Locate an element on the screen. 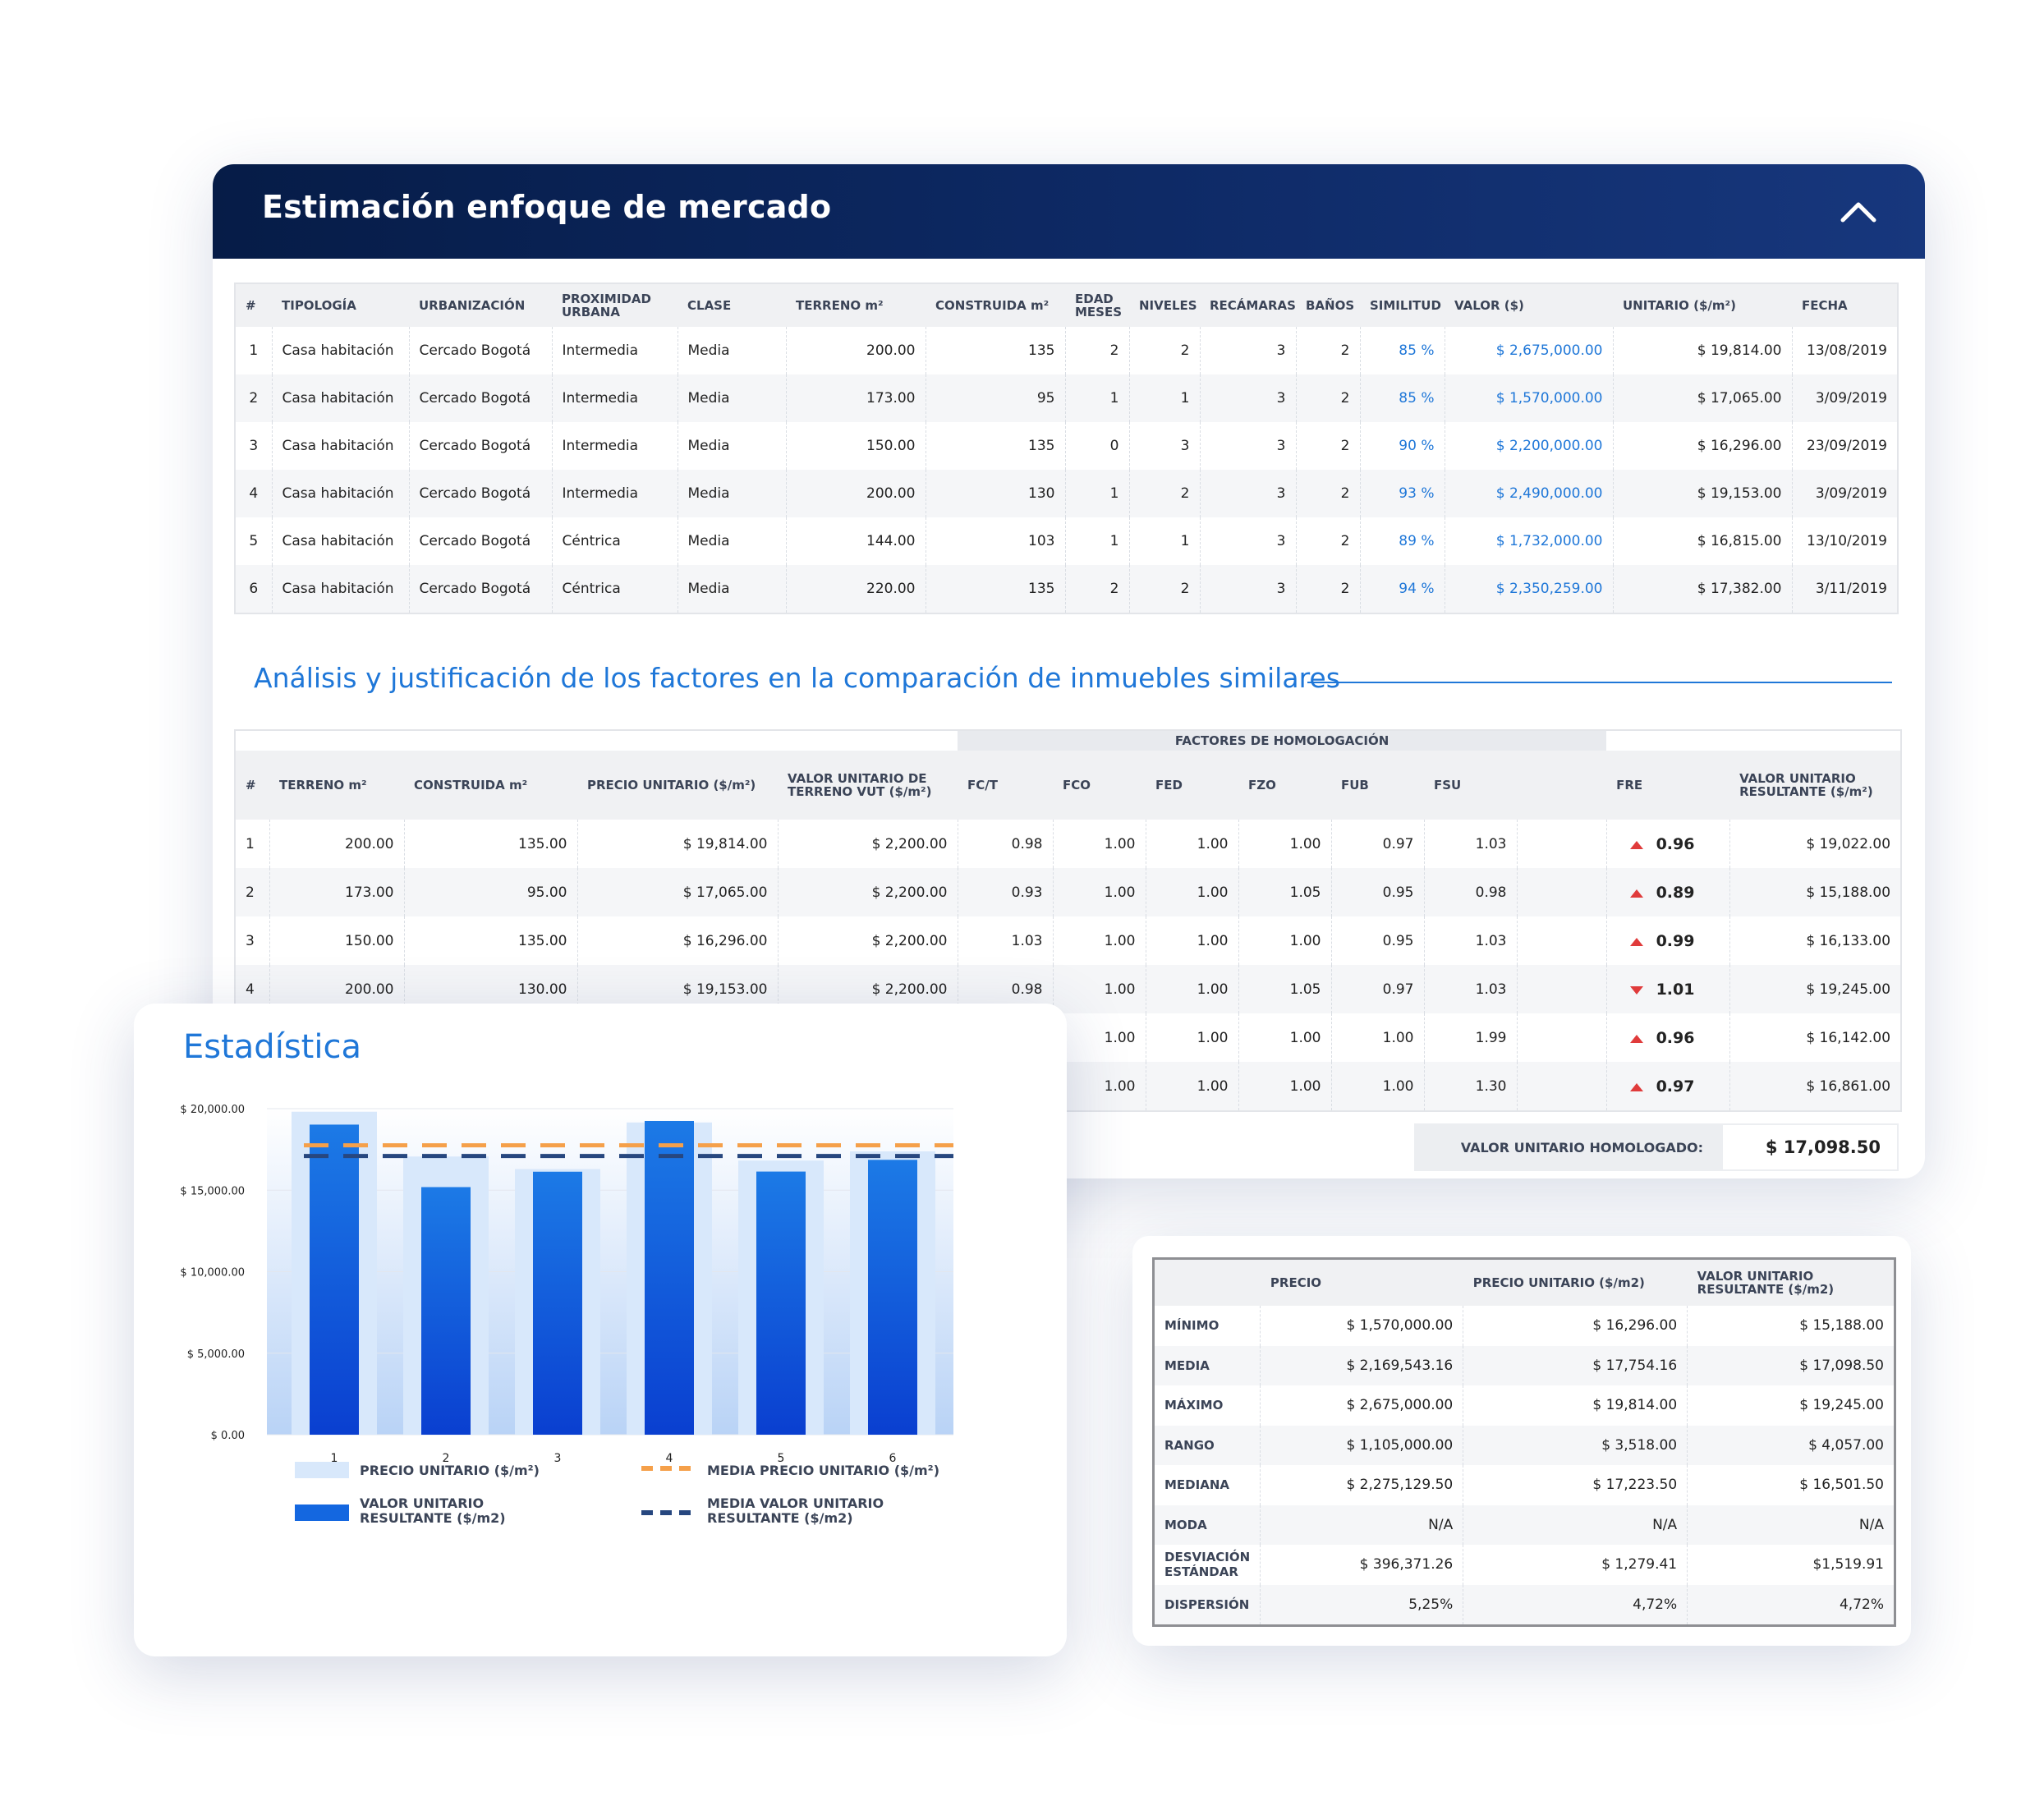  summary-value: $ 19,814.00 is located at coordinates (1575, 1405).